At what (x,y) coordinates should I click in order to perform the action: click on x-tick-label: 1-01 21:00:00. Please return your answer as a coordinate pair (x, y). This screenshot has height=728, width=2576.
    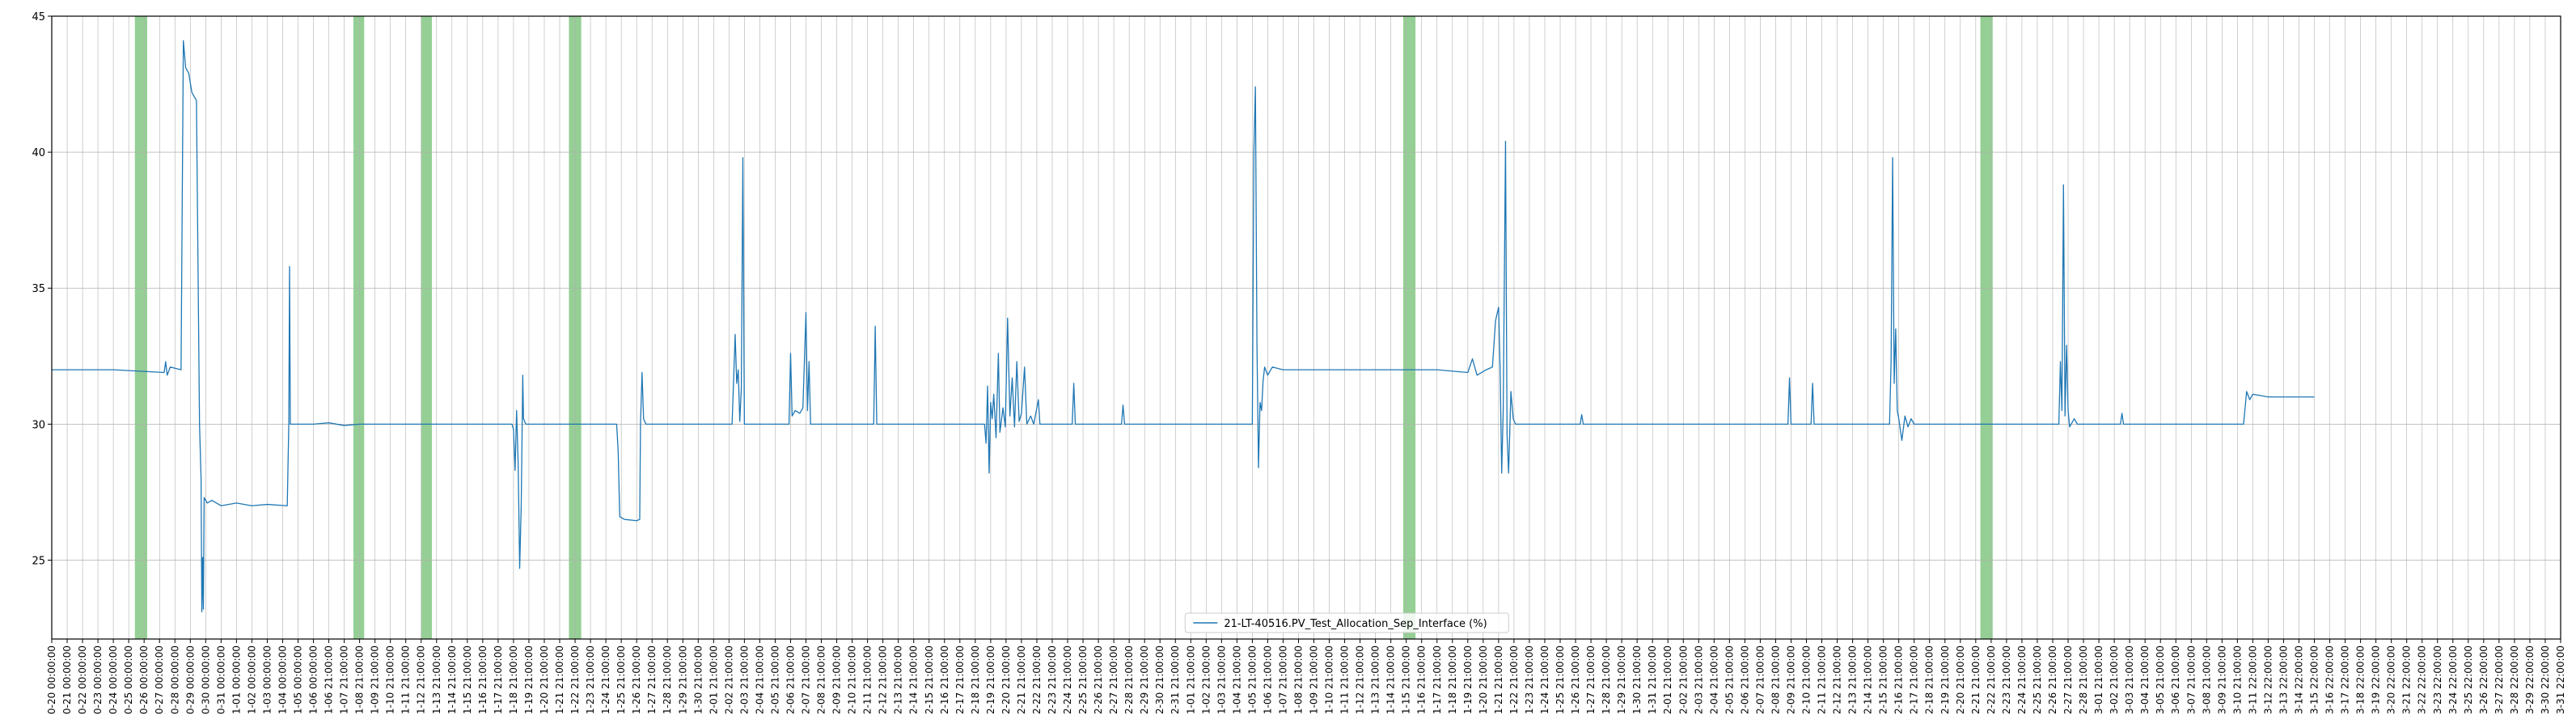
    Looking at the image, I should click on (1191, 680).